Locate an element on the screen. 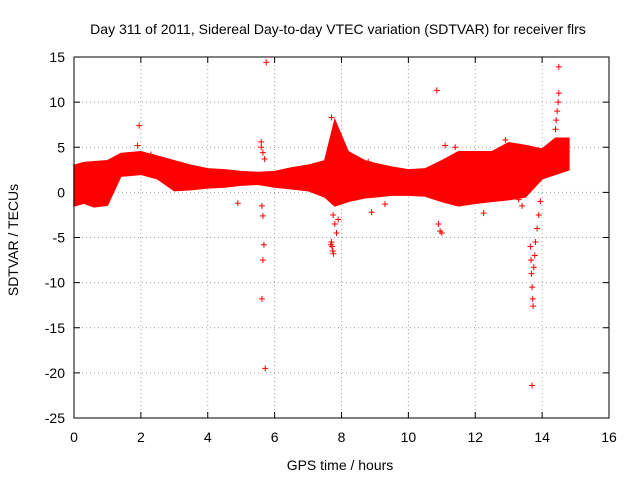  y-tick-label: 10 is located at coordinates (57, 102).